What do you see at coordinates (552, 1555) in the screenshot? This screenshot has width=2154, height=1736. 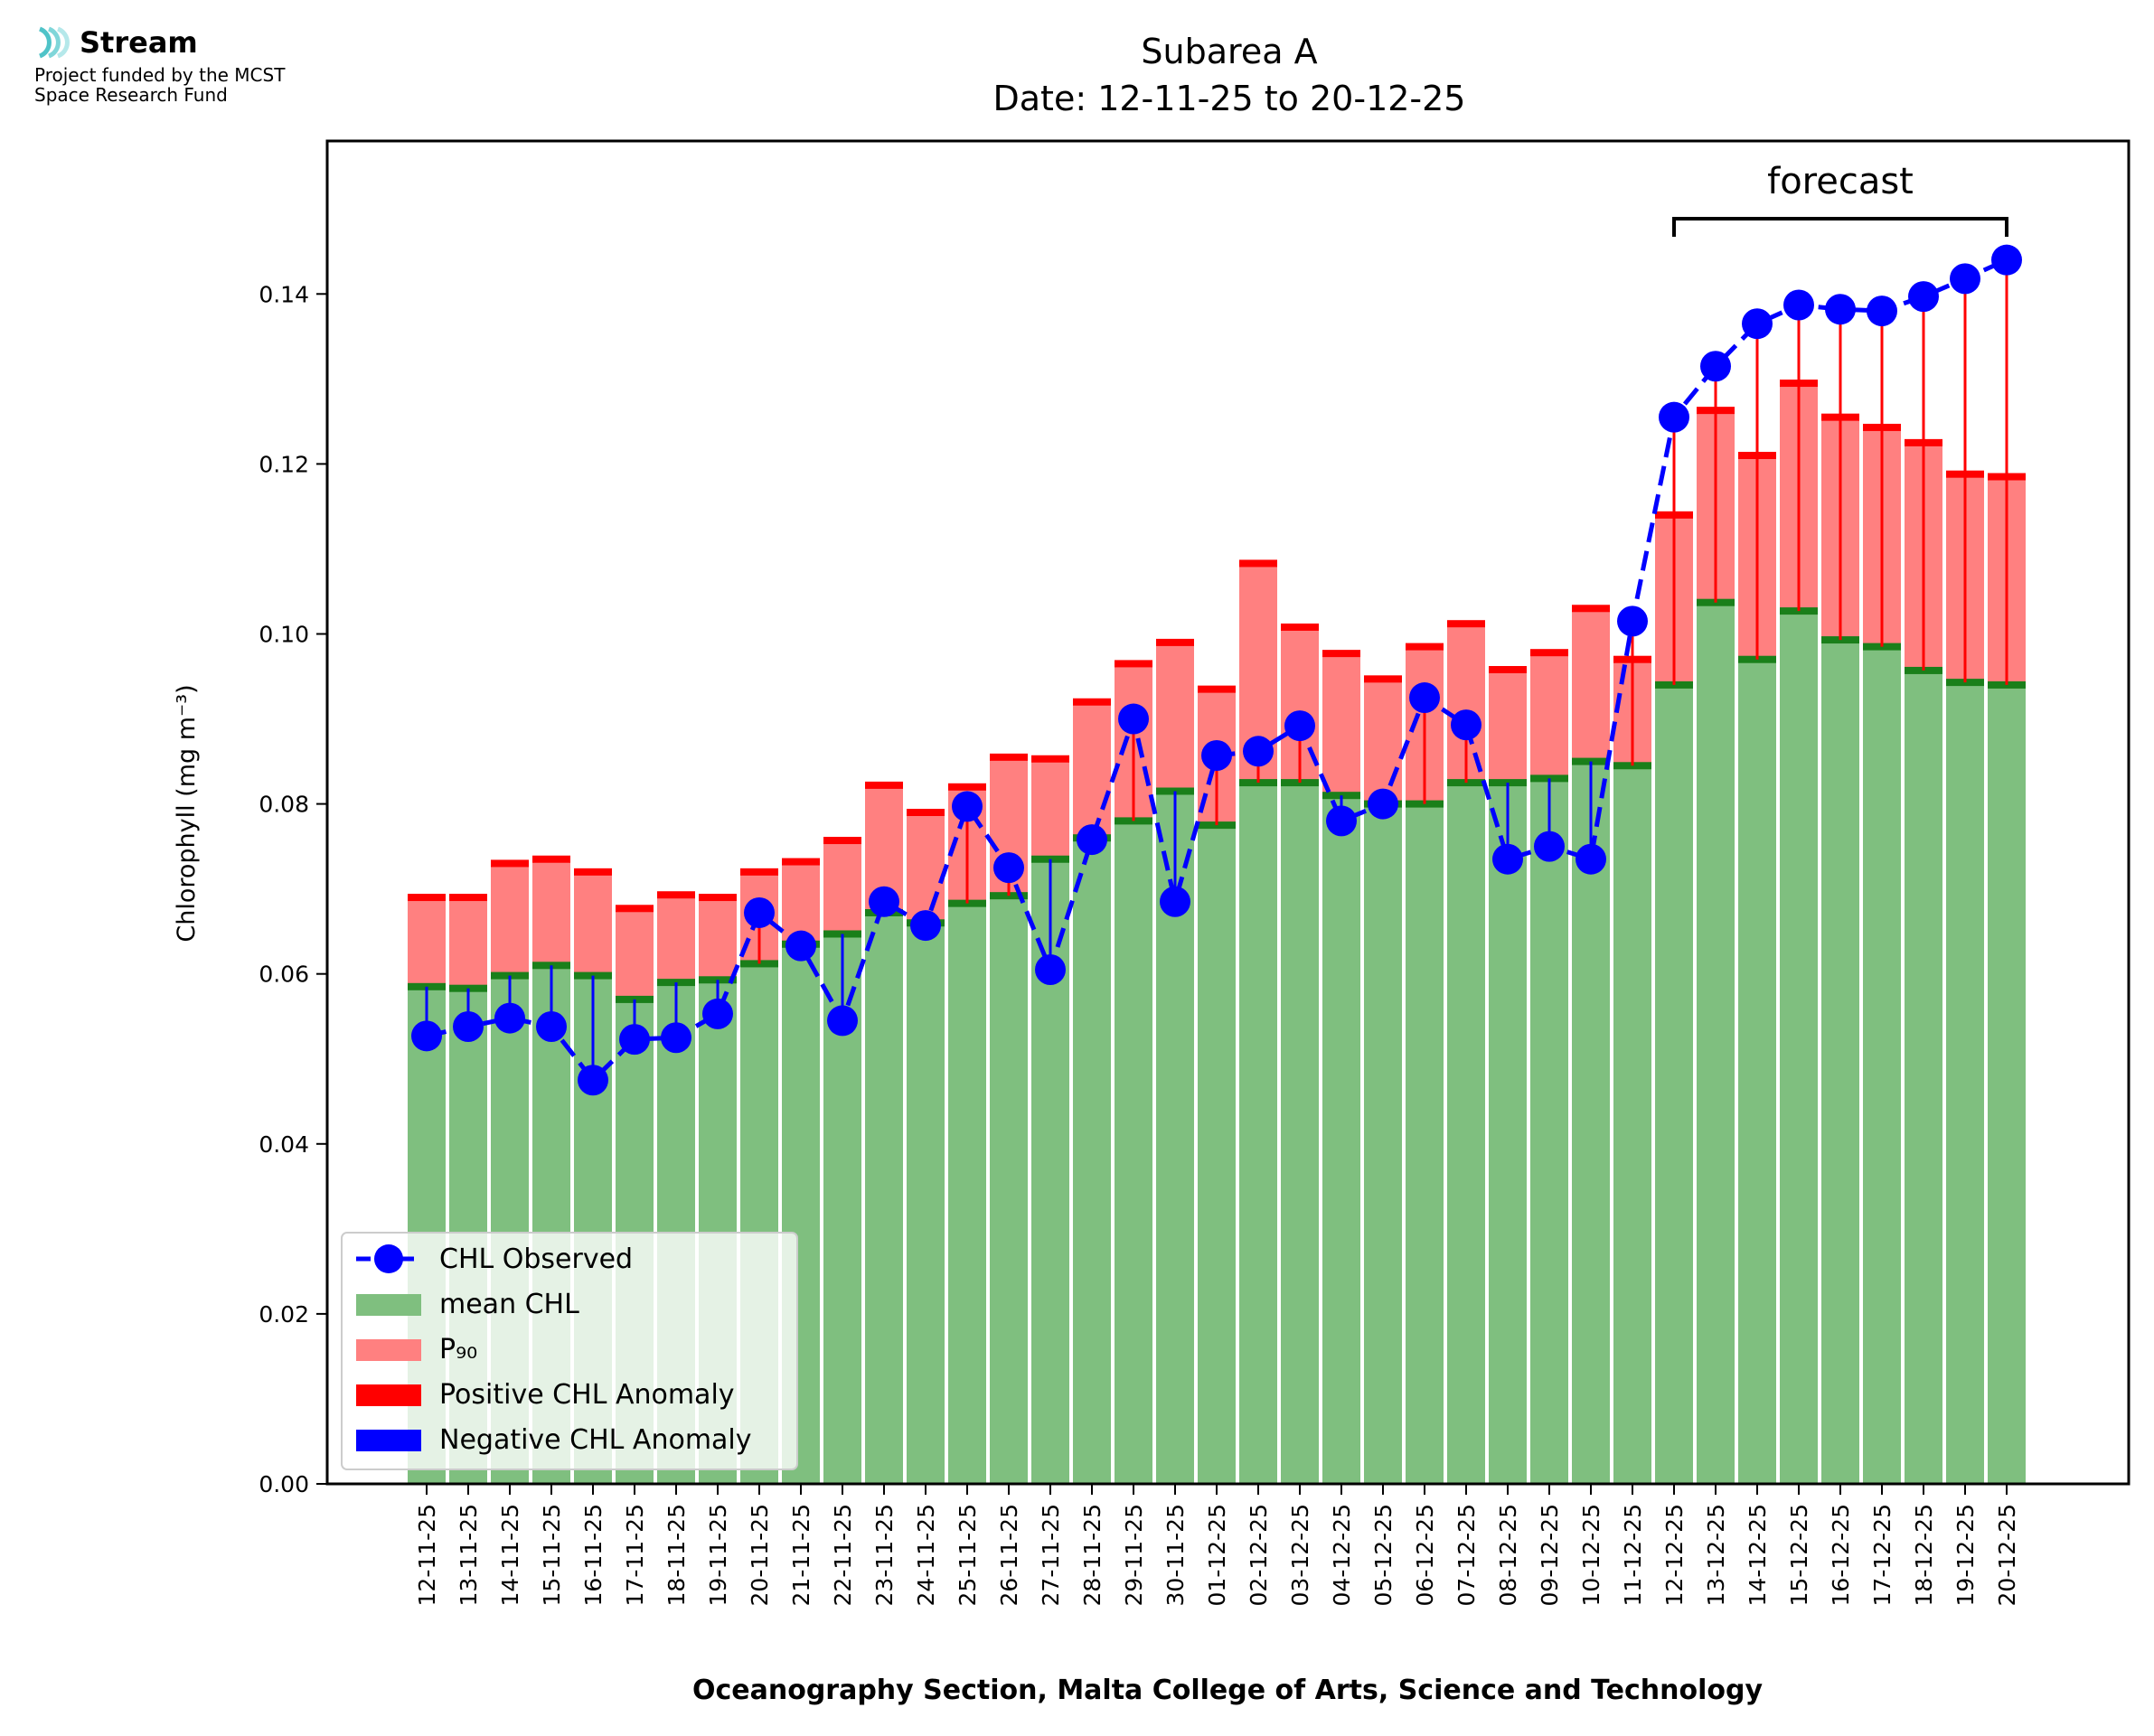 I see `x-tick-label: 15-11-25` at bounding box center [552, 1555].